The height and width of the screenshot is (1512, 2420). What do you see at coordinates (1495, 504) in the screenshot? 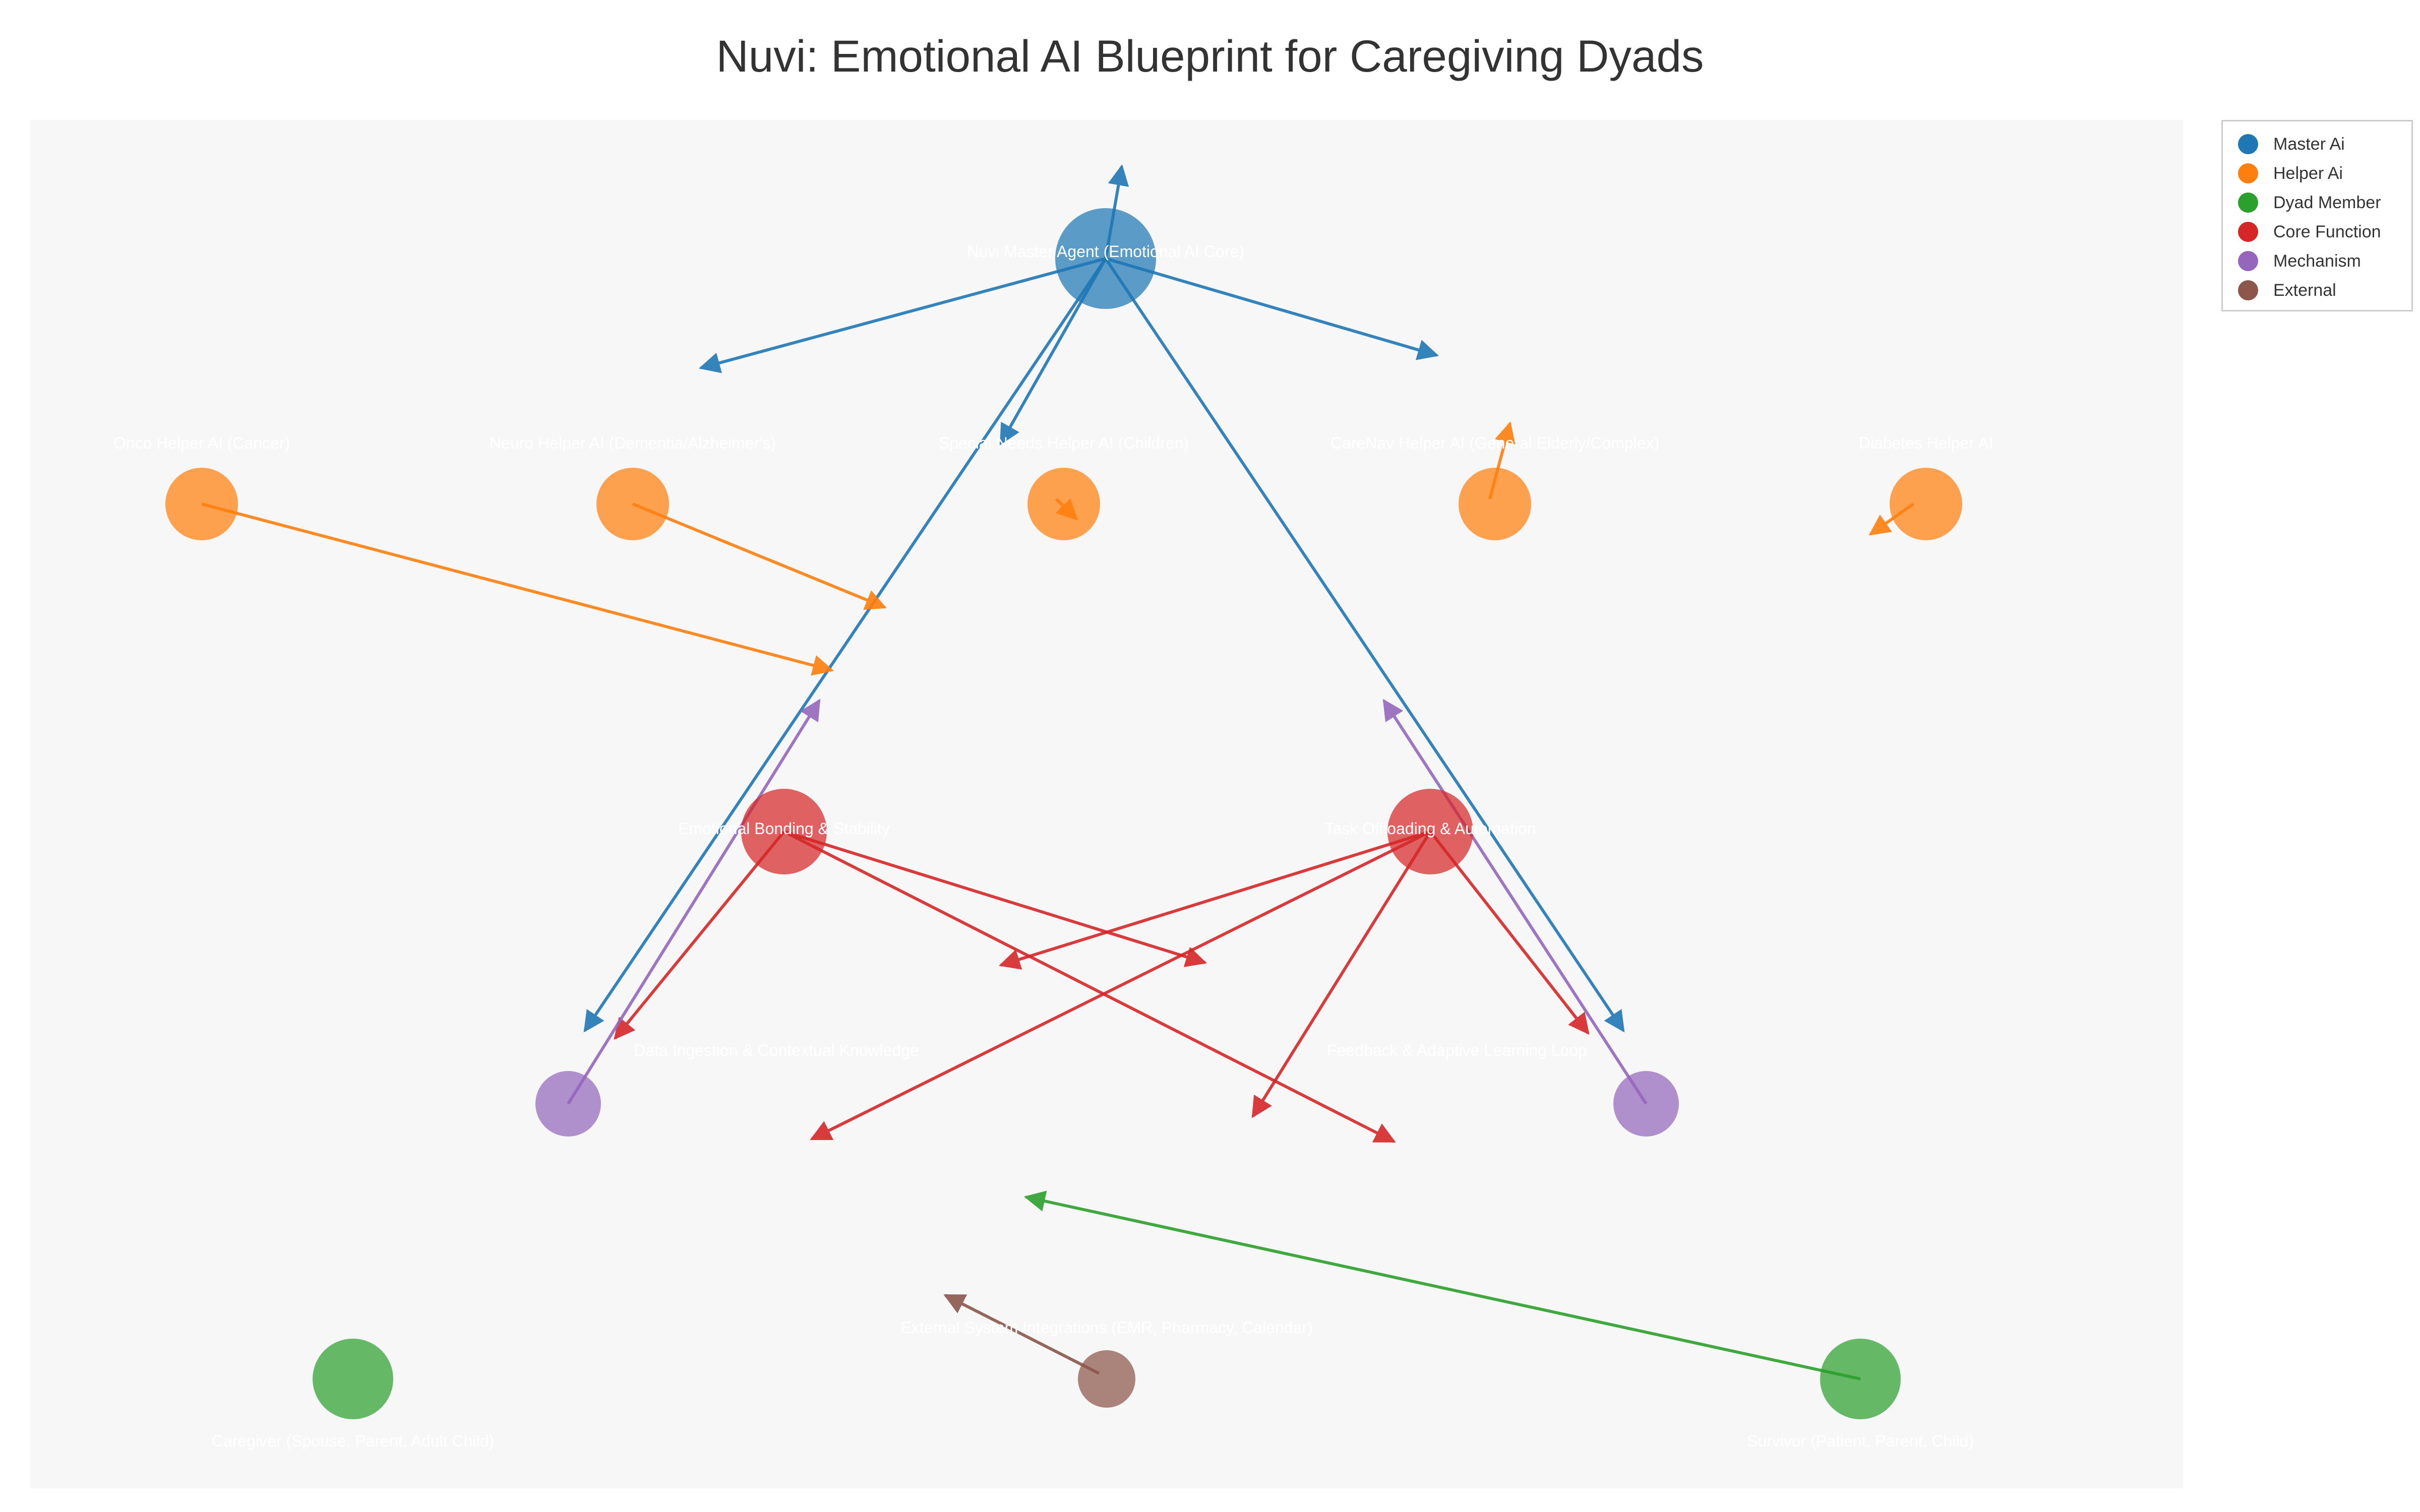
I see `node-carenav` at bounding box center [1495, 504].